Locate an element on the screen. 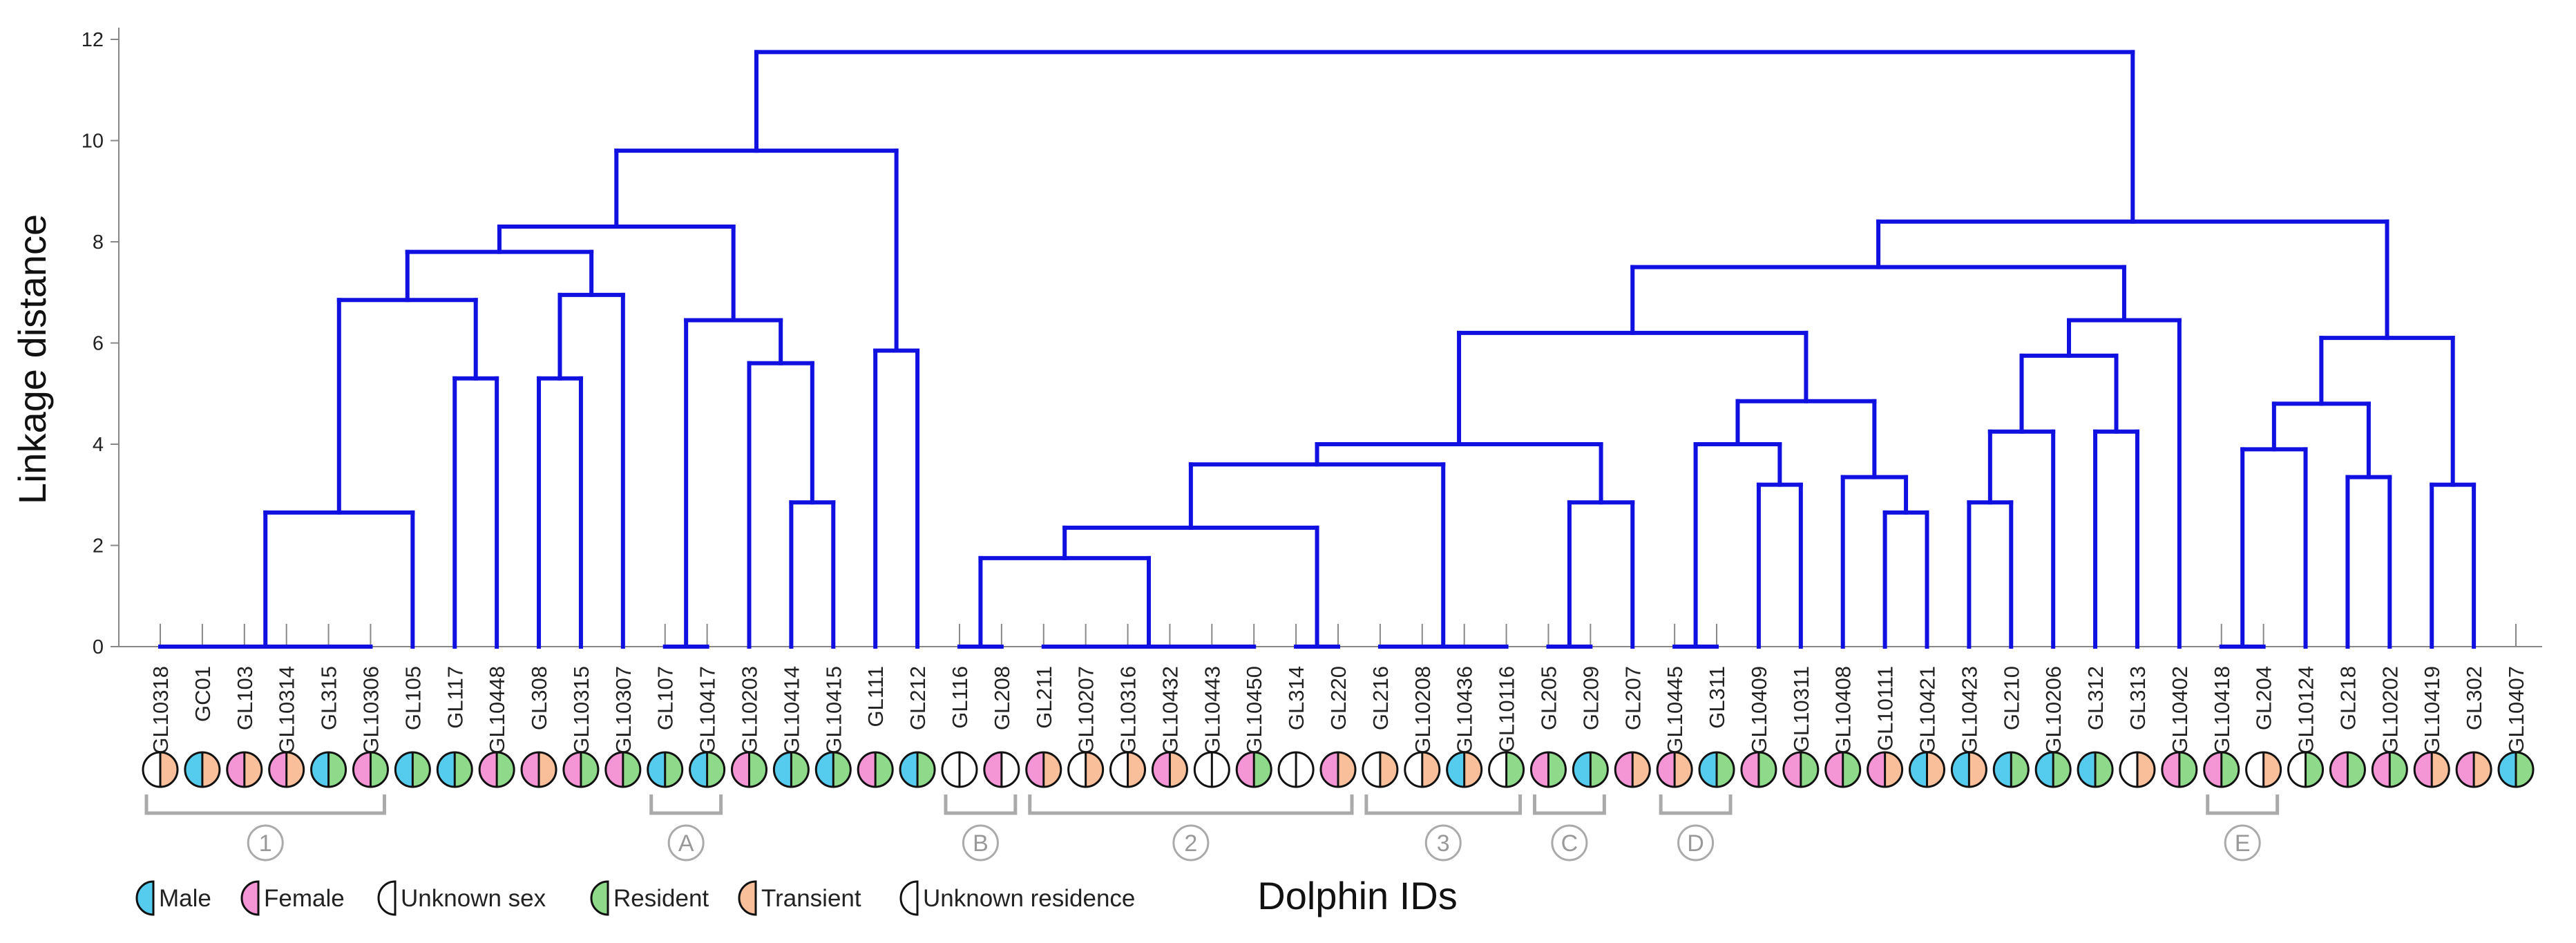  leaf-label: GL10207 is located at coordinates (1086, 710).